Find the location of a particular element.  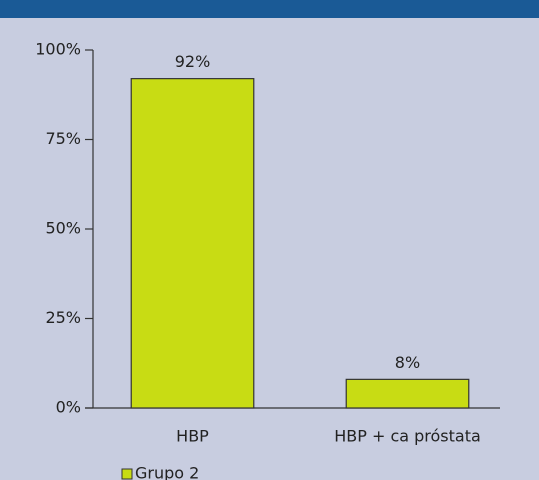

y-tick-label: 100% is located at coordinates (58, 49).